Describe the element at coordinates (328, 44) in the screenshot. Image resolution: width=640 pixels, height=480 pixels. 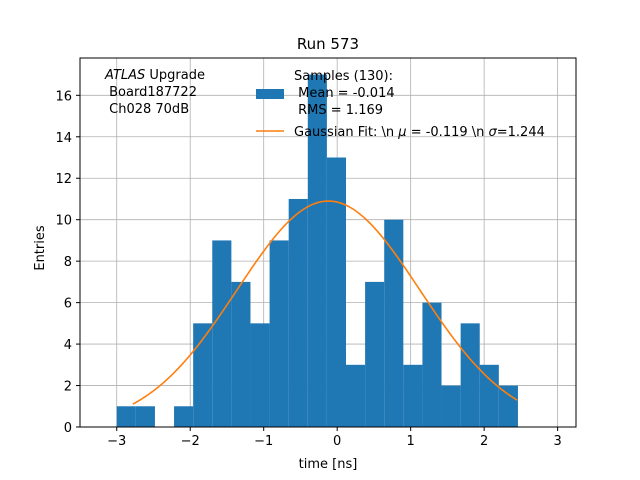
I see `chart-title: Run 573` at that location.